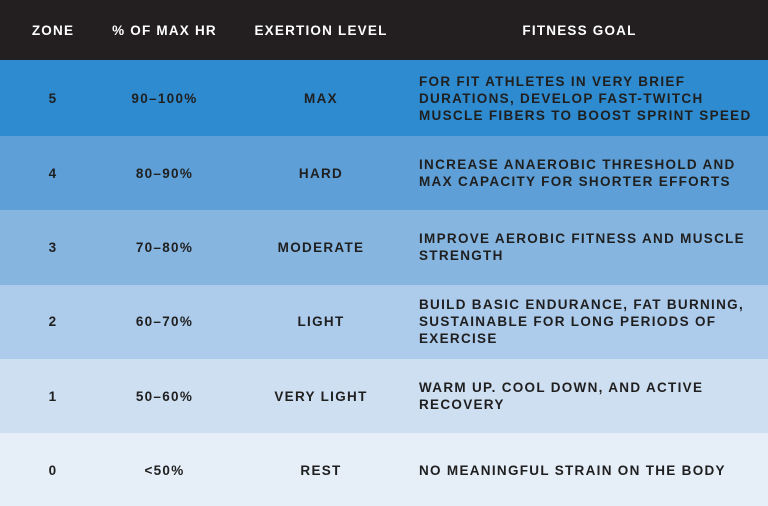  What do you see at coordinates (321, 98) in the screenshot?
I see `exertion-cell: MAX` at bounding box center [321, 98].